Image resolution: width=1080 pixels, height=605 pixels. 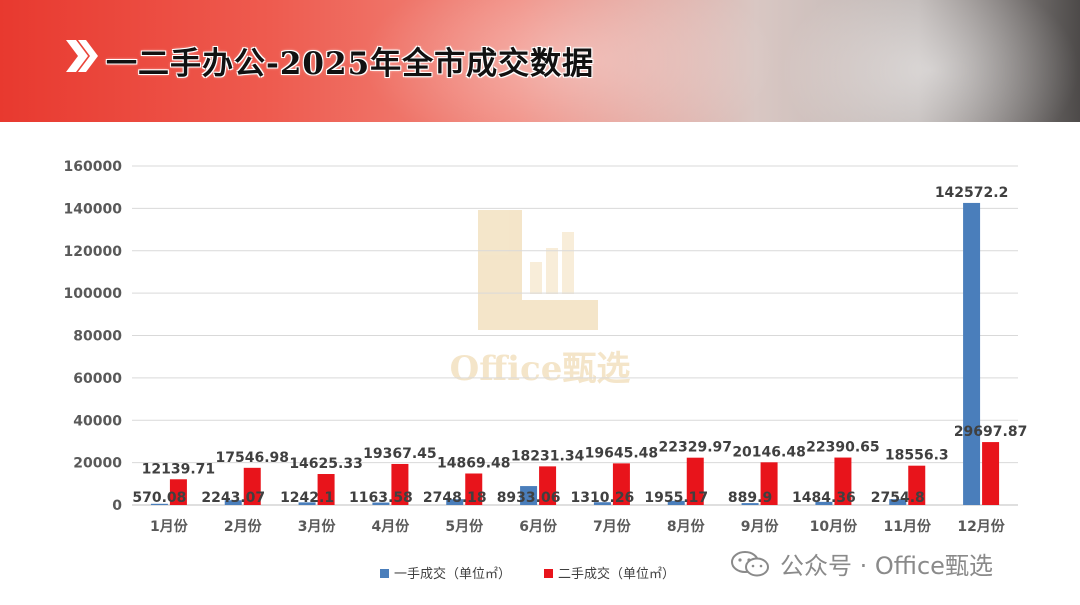 I want to click on x-tick-label: 6月份, so click(x=538, y=526).